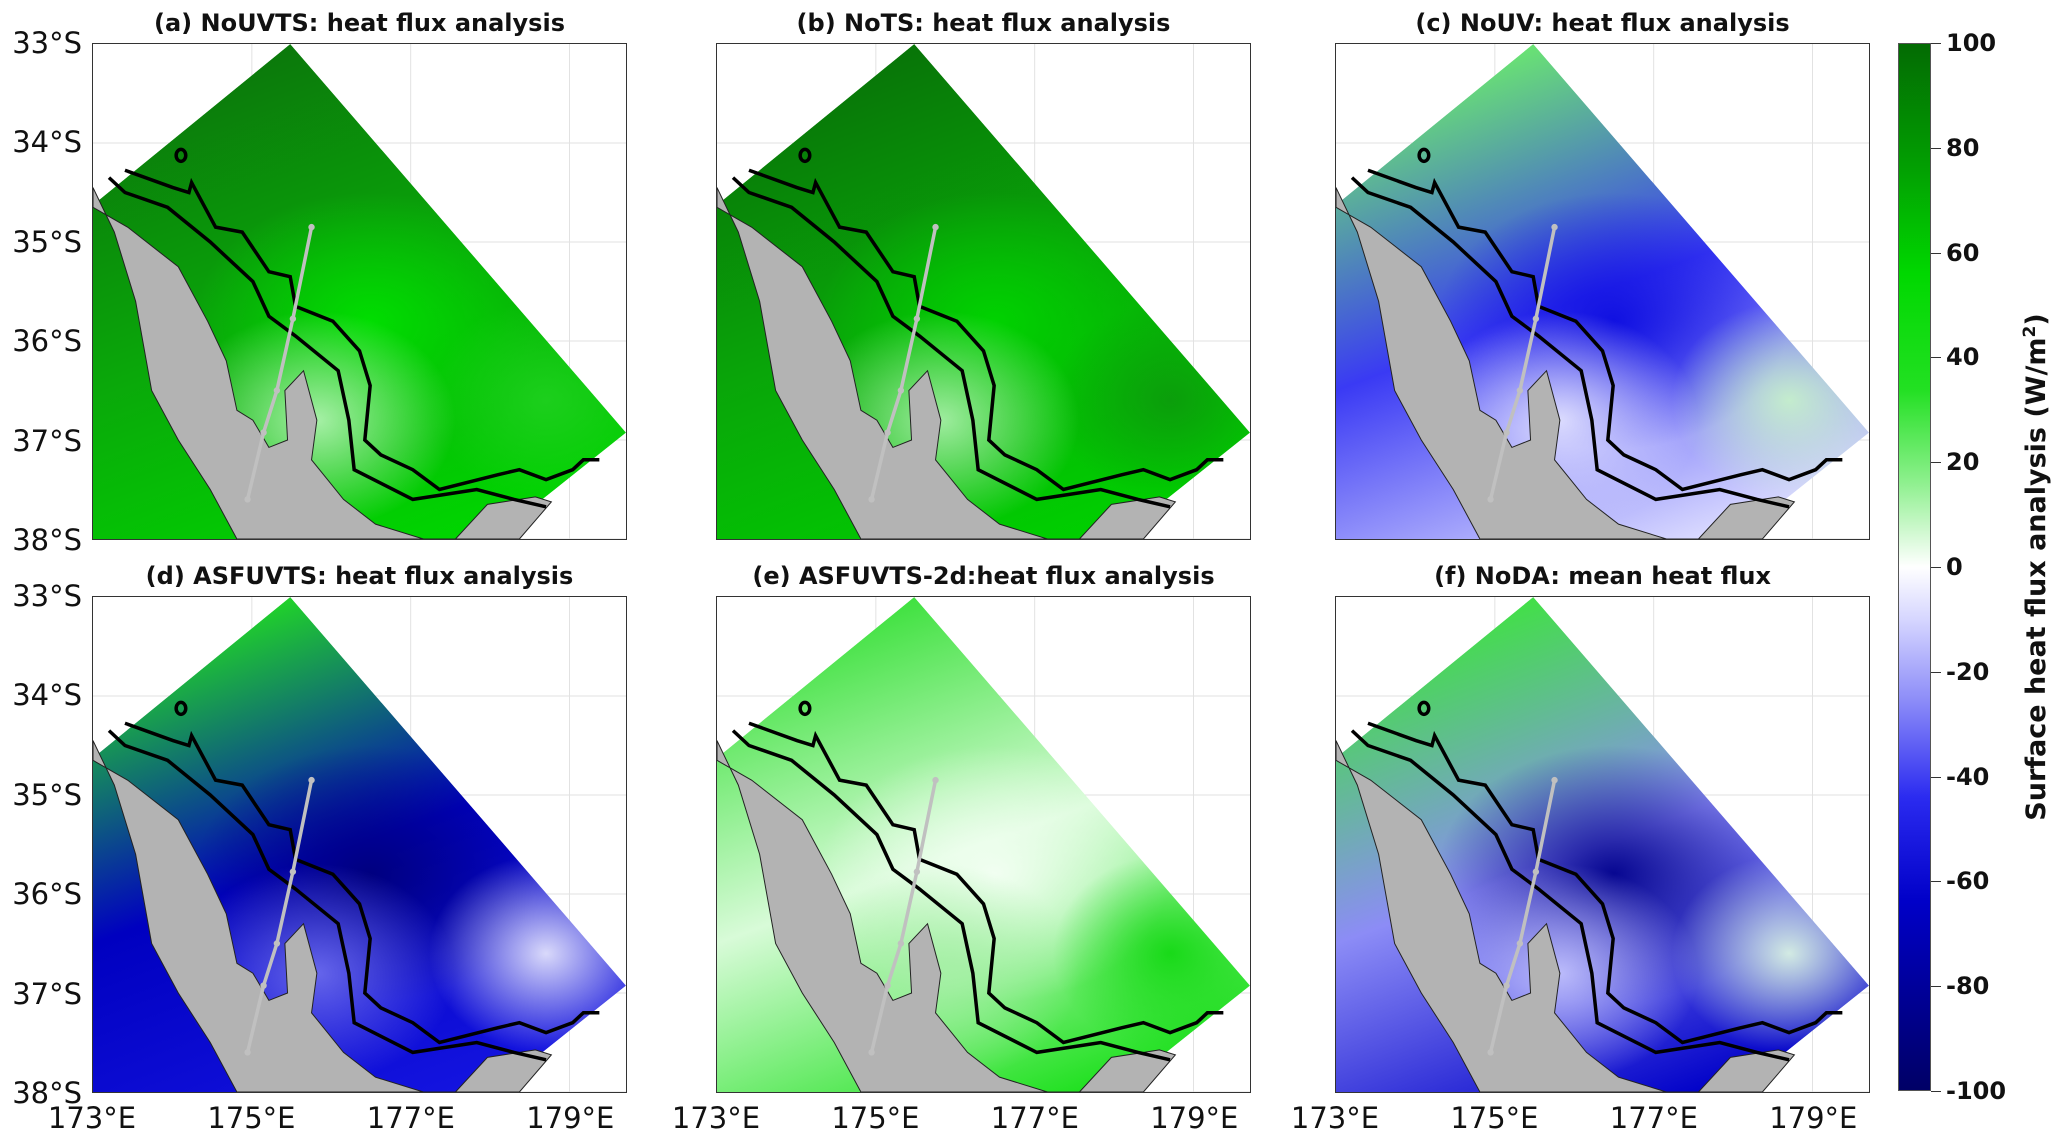 The width and height of the screenshot is (2067, 1138). I want to click on colorbar-tick-label: 60, so click(1963, 252).